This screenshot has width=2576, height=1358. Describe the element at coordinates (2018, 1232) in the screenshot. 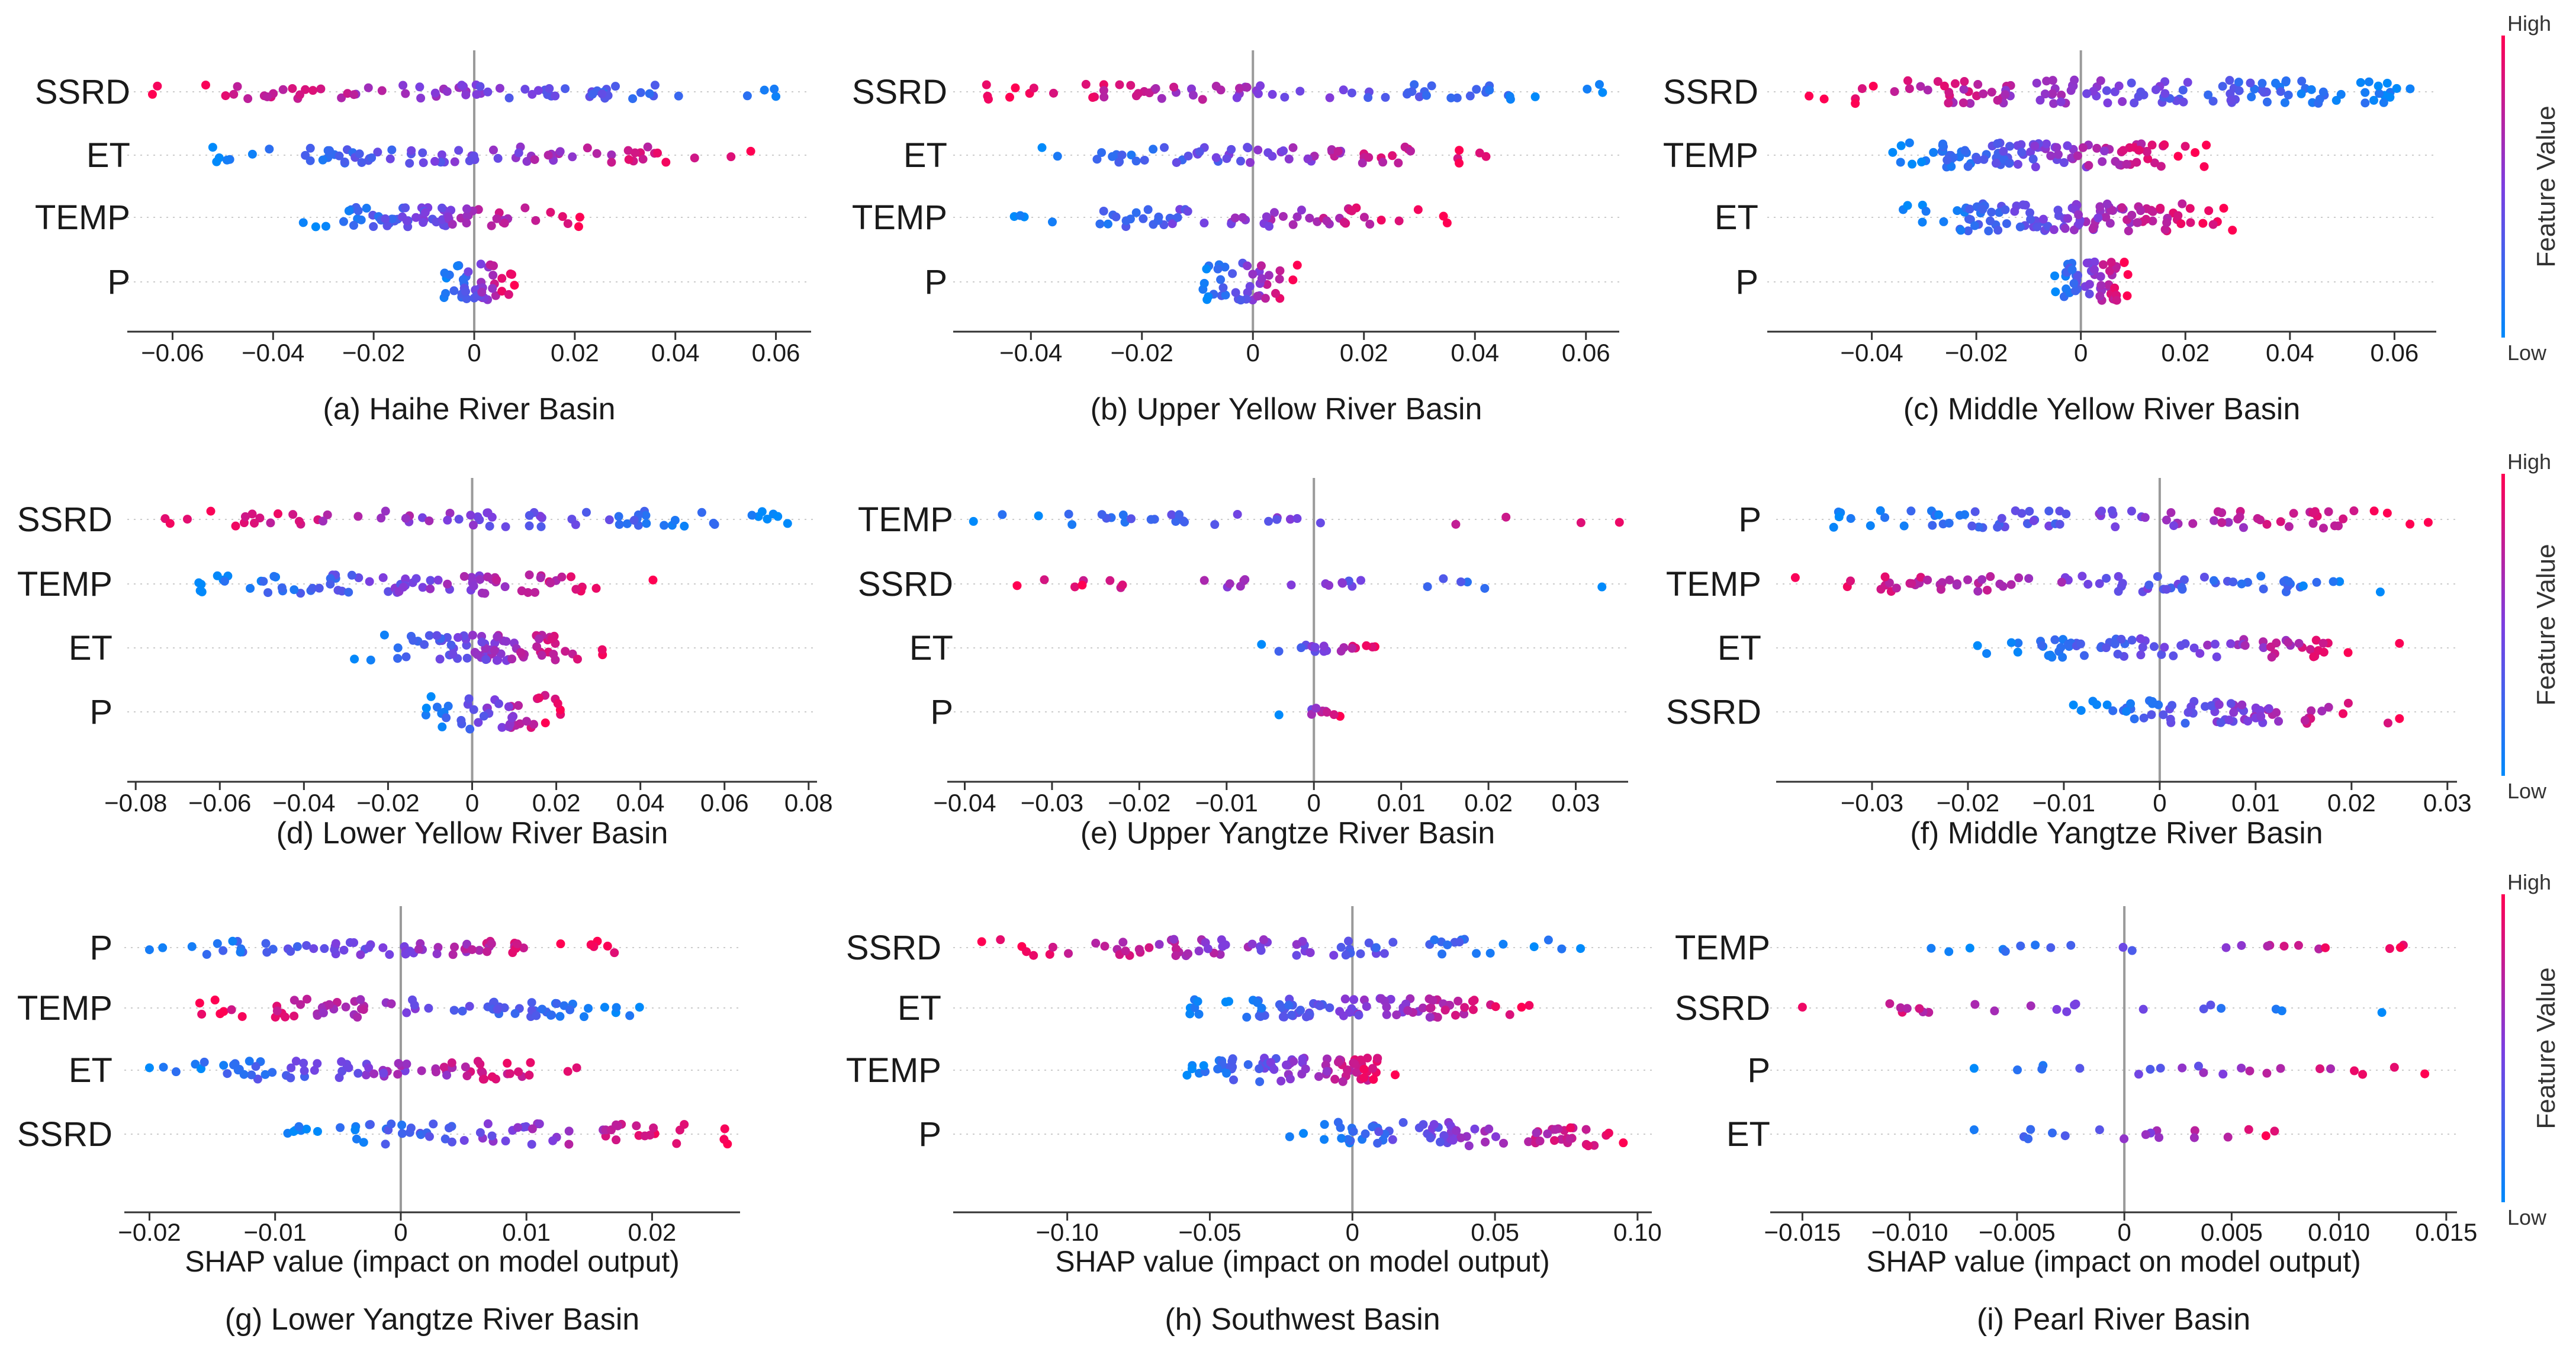

I see `x-tick-label: −0.005` at that location.